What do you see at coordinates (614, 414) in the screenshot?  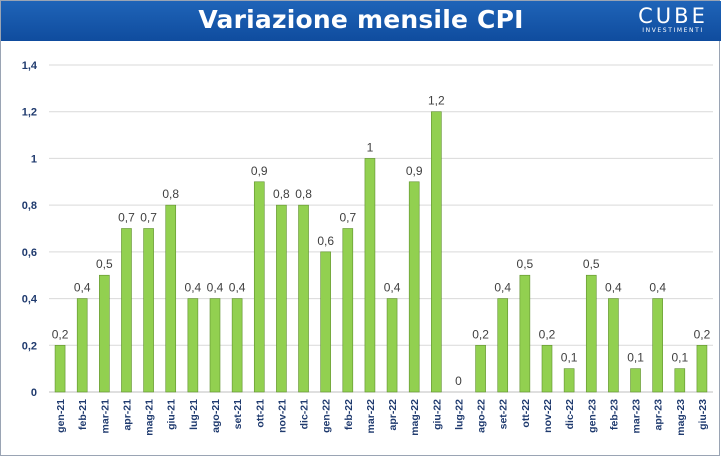 I see `x-tick-label: feb-23` at bounding box center [614, 414].